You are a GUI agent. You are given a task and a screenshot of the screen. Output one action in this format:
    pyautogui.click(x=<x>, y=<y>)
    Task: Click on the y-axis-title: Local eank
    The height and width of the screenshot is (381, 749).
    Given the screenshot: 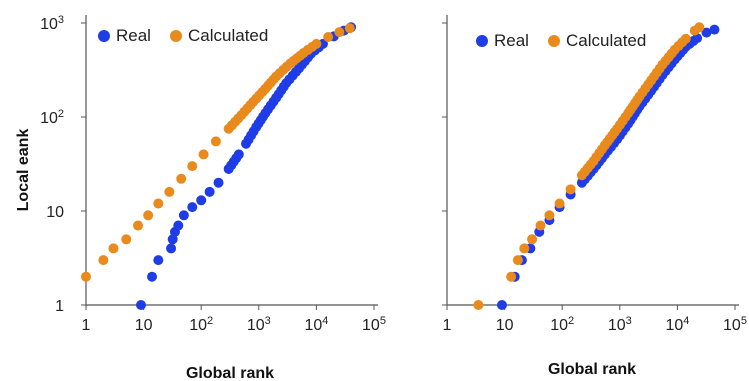 What is the action you would take?
    pyautogui.click(x=23, y=170)
    